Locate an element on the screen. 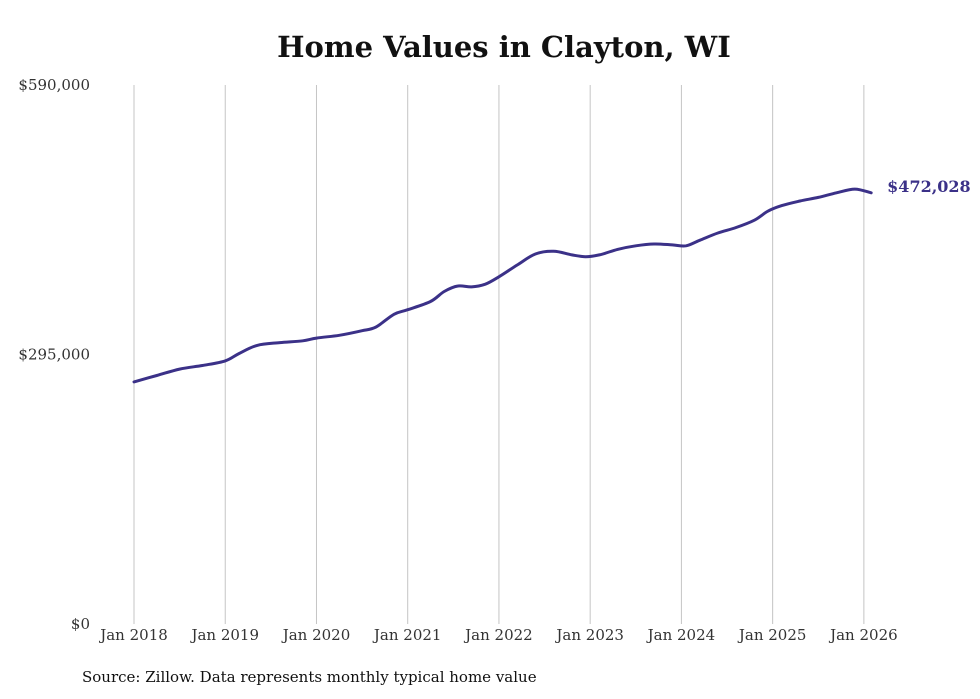 This screenshot has height=699, width=980. x-tick-label-5: Jan 2023 is located at coordinates (589, 635).